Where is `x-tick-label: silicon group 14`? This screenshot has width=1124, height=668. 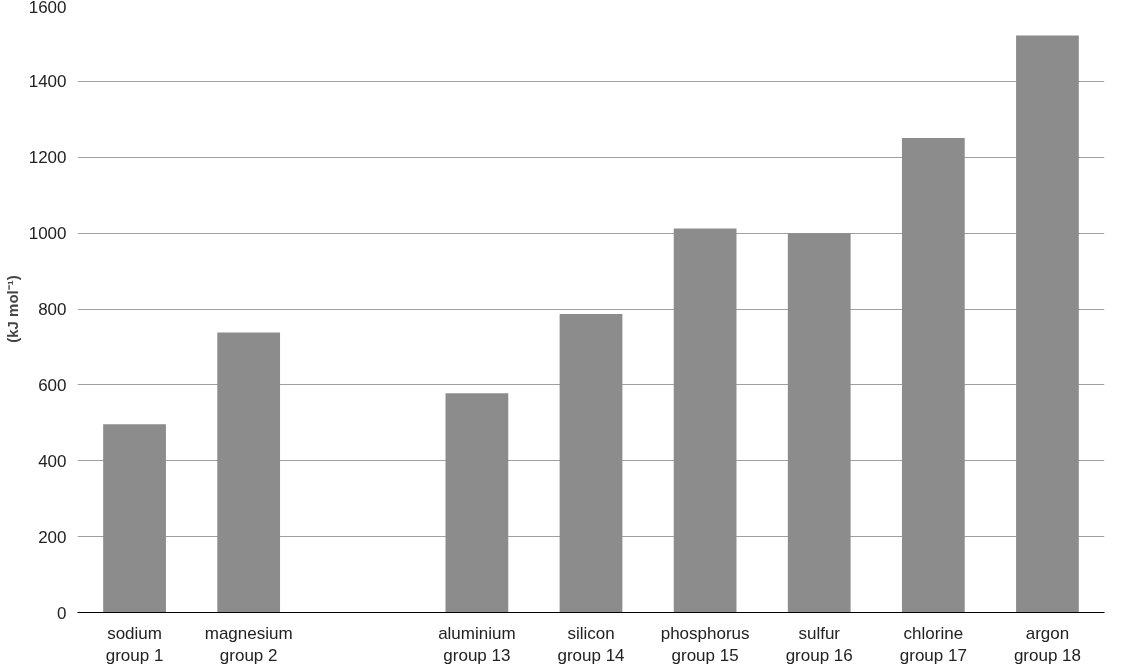
x-tick-label: silicon group 14 is located at coordinates (591, 644).